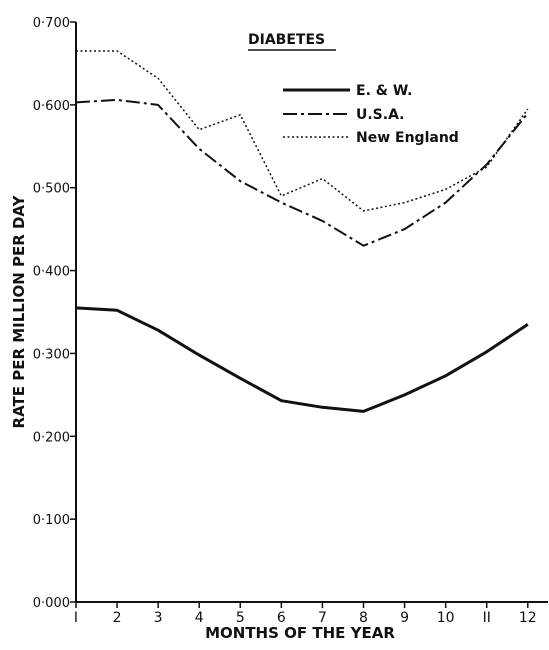  Describe the element at coordinates (51, 23) in the screenshot. I see `y-tick-label: 0·700` at that location.